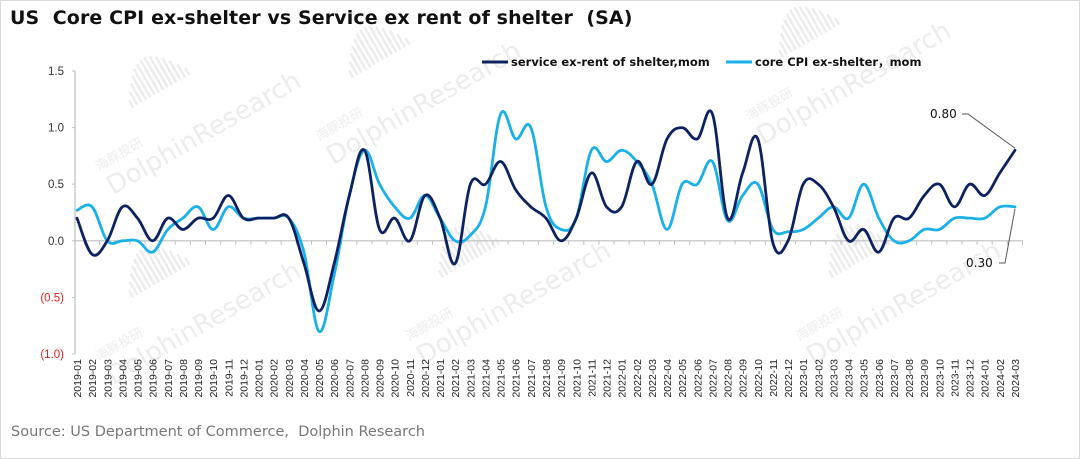 The height and width of the screenshot is (459, 1080). Describe the element at coordinates (260, 378) in the screenshot. I see `x-tick-label: 2020-01` at that location.